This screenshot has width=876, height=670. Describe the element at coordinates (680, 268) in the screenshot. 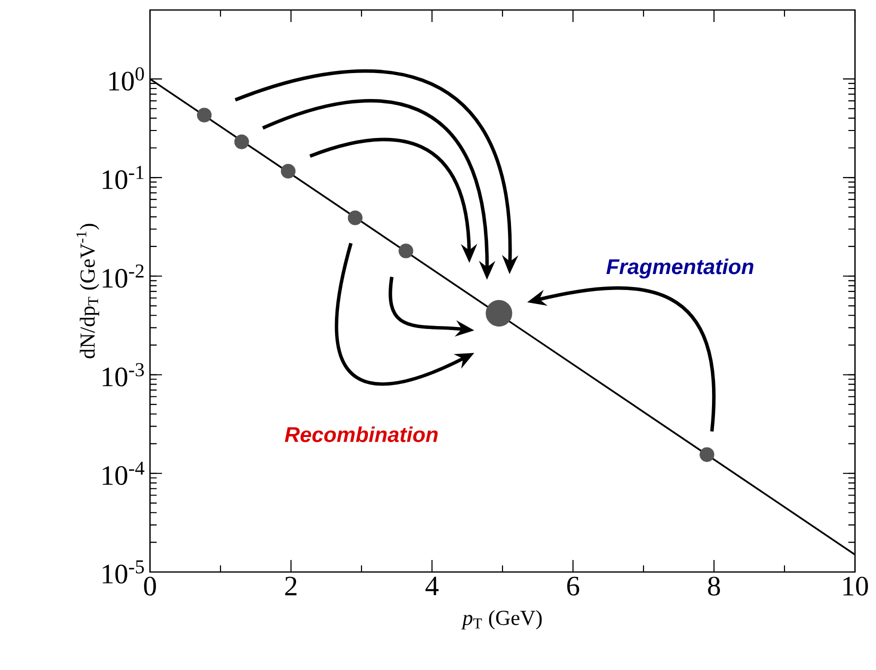

I see `annotation: Fragmentation` at that location.